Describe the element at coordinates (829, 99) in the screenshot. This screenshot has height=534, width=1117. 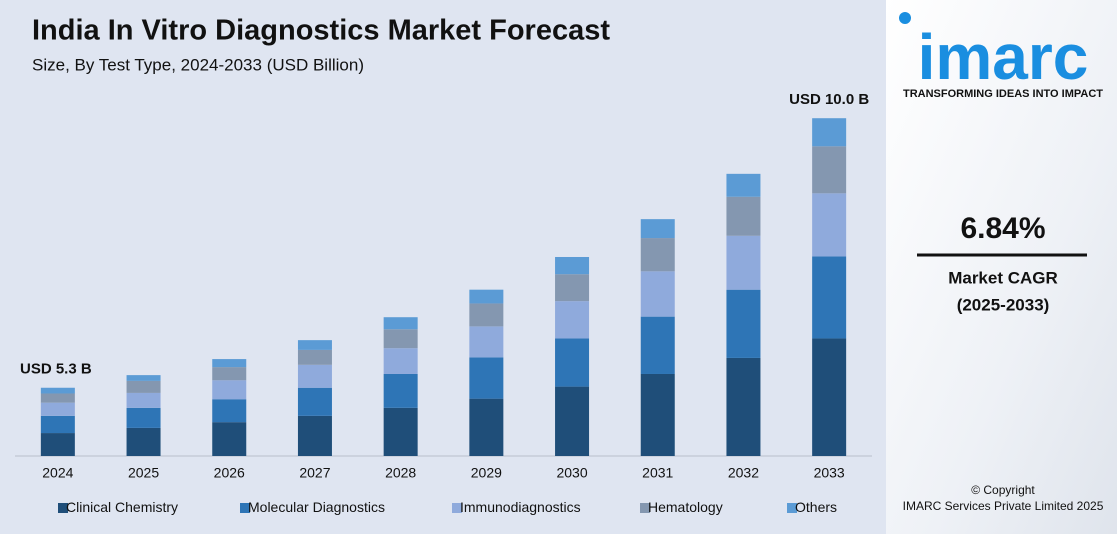
I see `total-label: USD 10.0 B` at that location.